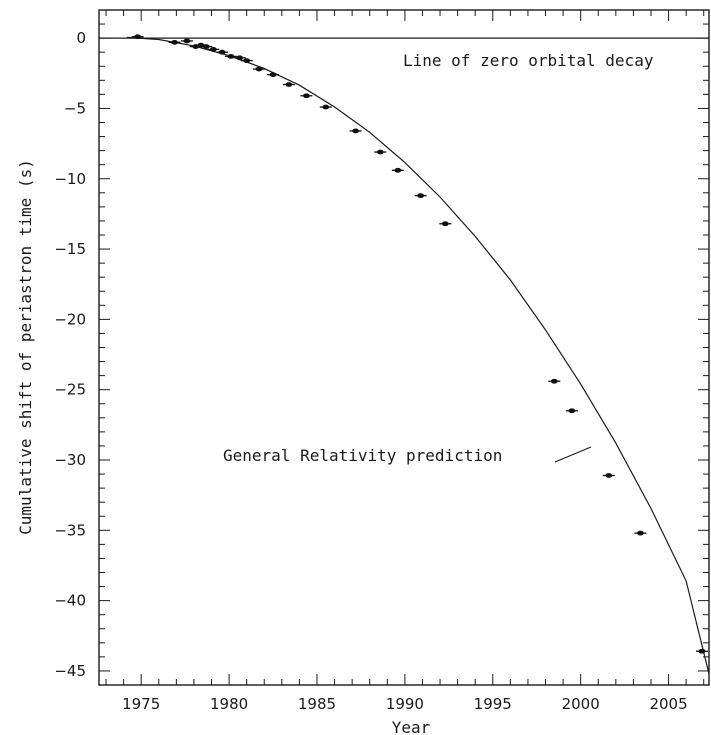 The image size is (711, 735). I want to click on y-tick-label: −40, so click(70, 601).